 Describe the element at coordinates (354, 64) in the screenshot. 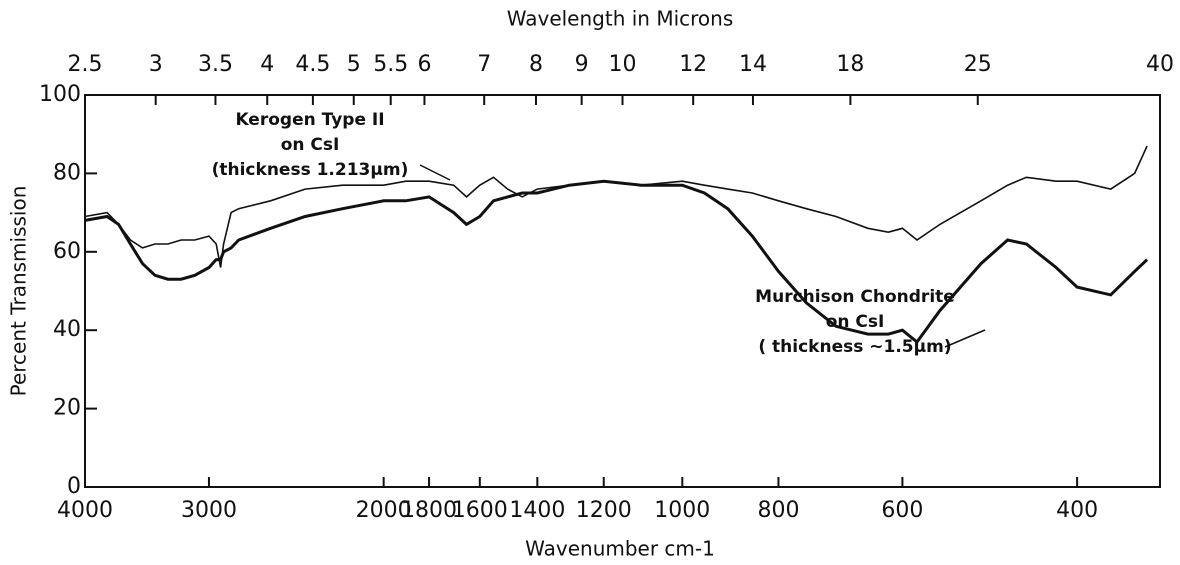

I see `x2-tick-label: 5` at that location.